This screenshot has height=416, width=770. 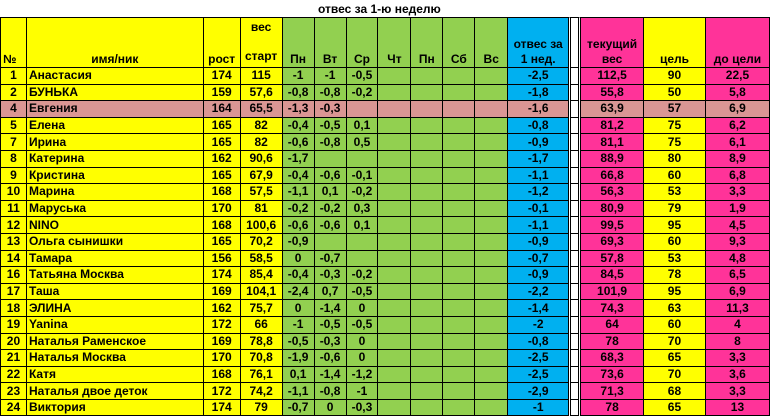 What do you see at coordinates (362, 142) in the screenshot?
I see `day-cell: 0,5` at bounding box center [362, 142].